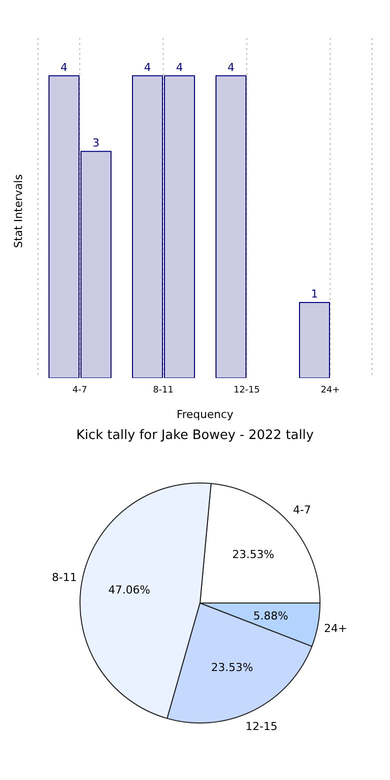 The height and width of the screenshot is (780, 390). I want to click on data-label: 47.06%, so click(129, 589).